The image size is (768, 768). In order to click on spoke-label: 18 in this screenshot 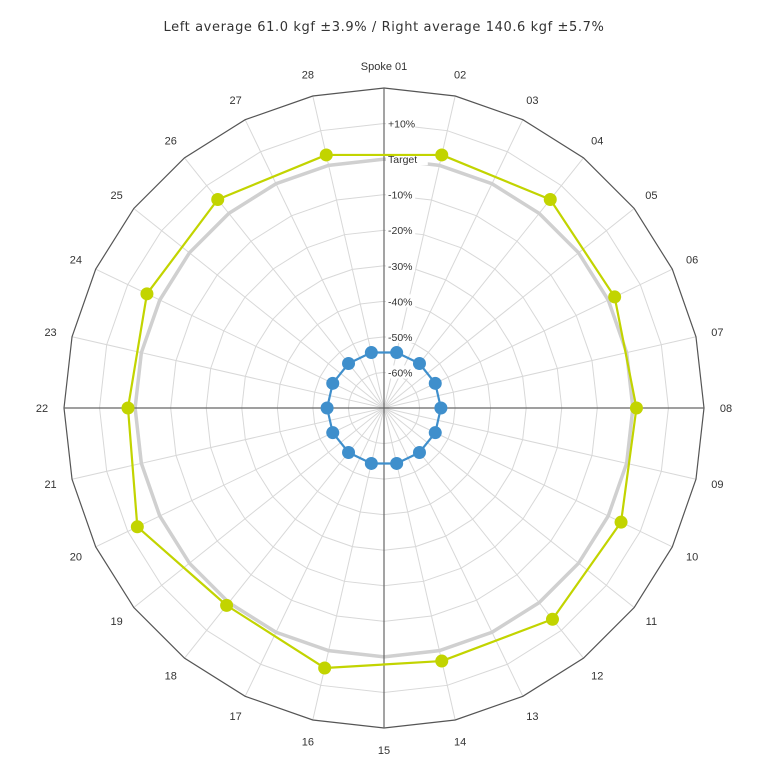, I will do `click(171, 676)`.